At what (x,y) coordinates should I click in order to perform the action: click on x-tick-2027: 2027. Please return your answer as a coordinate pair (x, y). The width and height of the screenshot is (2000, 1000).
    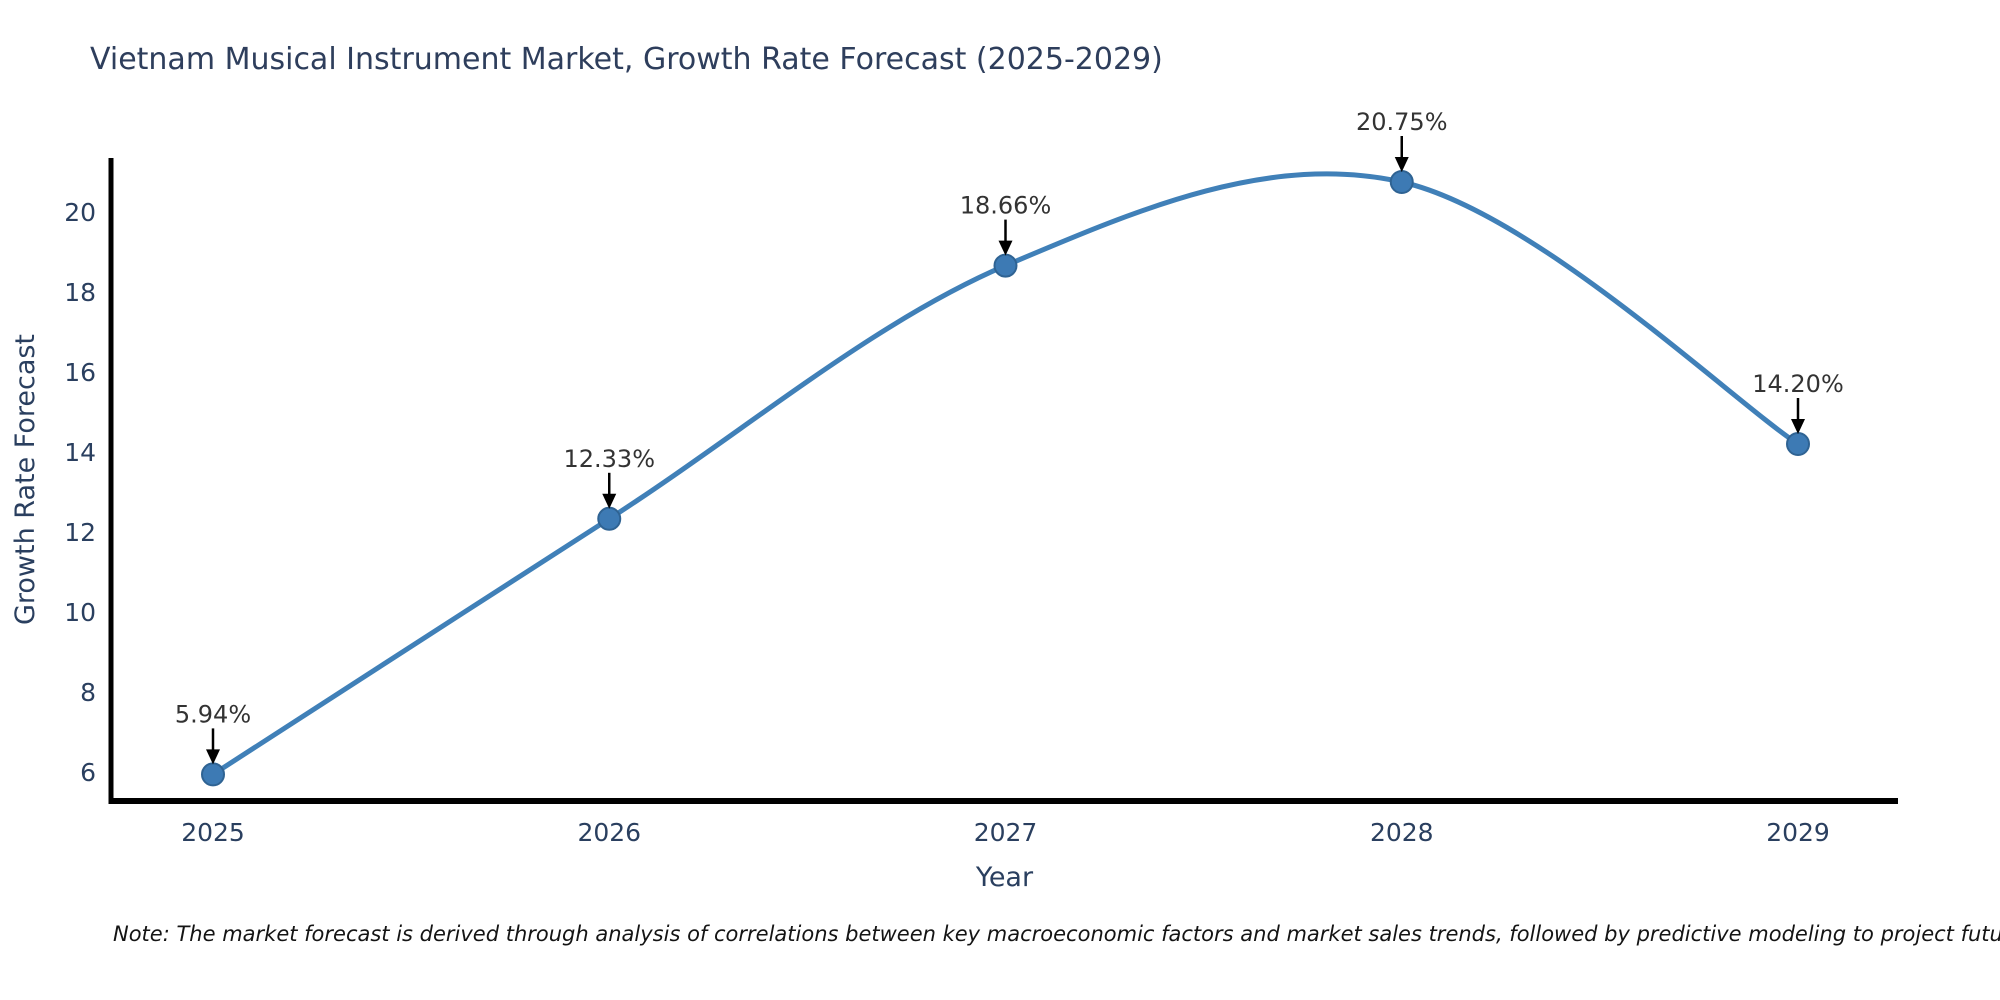
    Looking at the image, I should click on (1006, 832).